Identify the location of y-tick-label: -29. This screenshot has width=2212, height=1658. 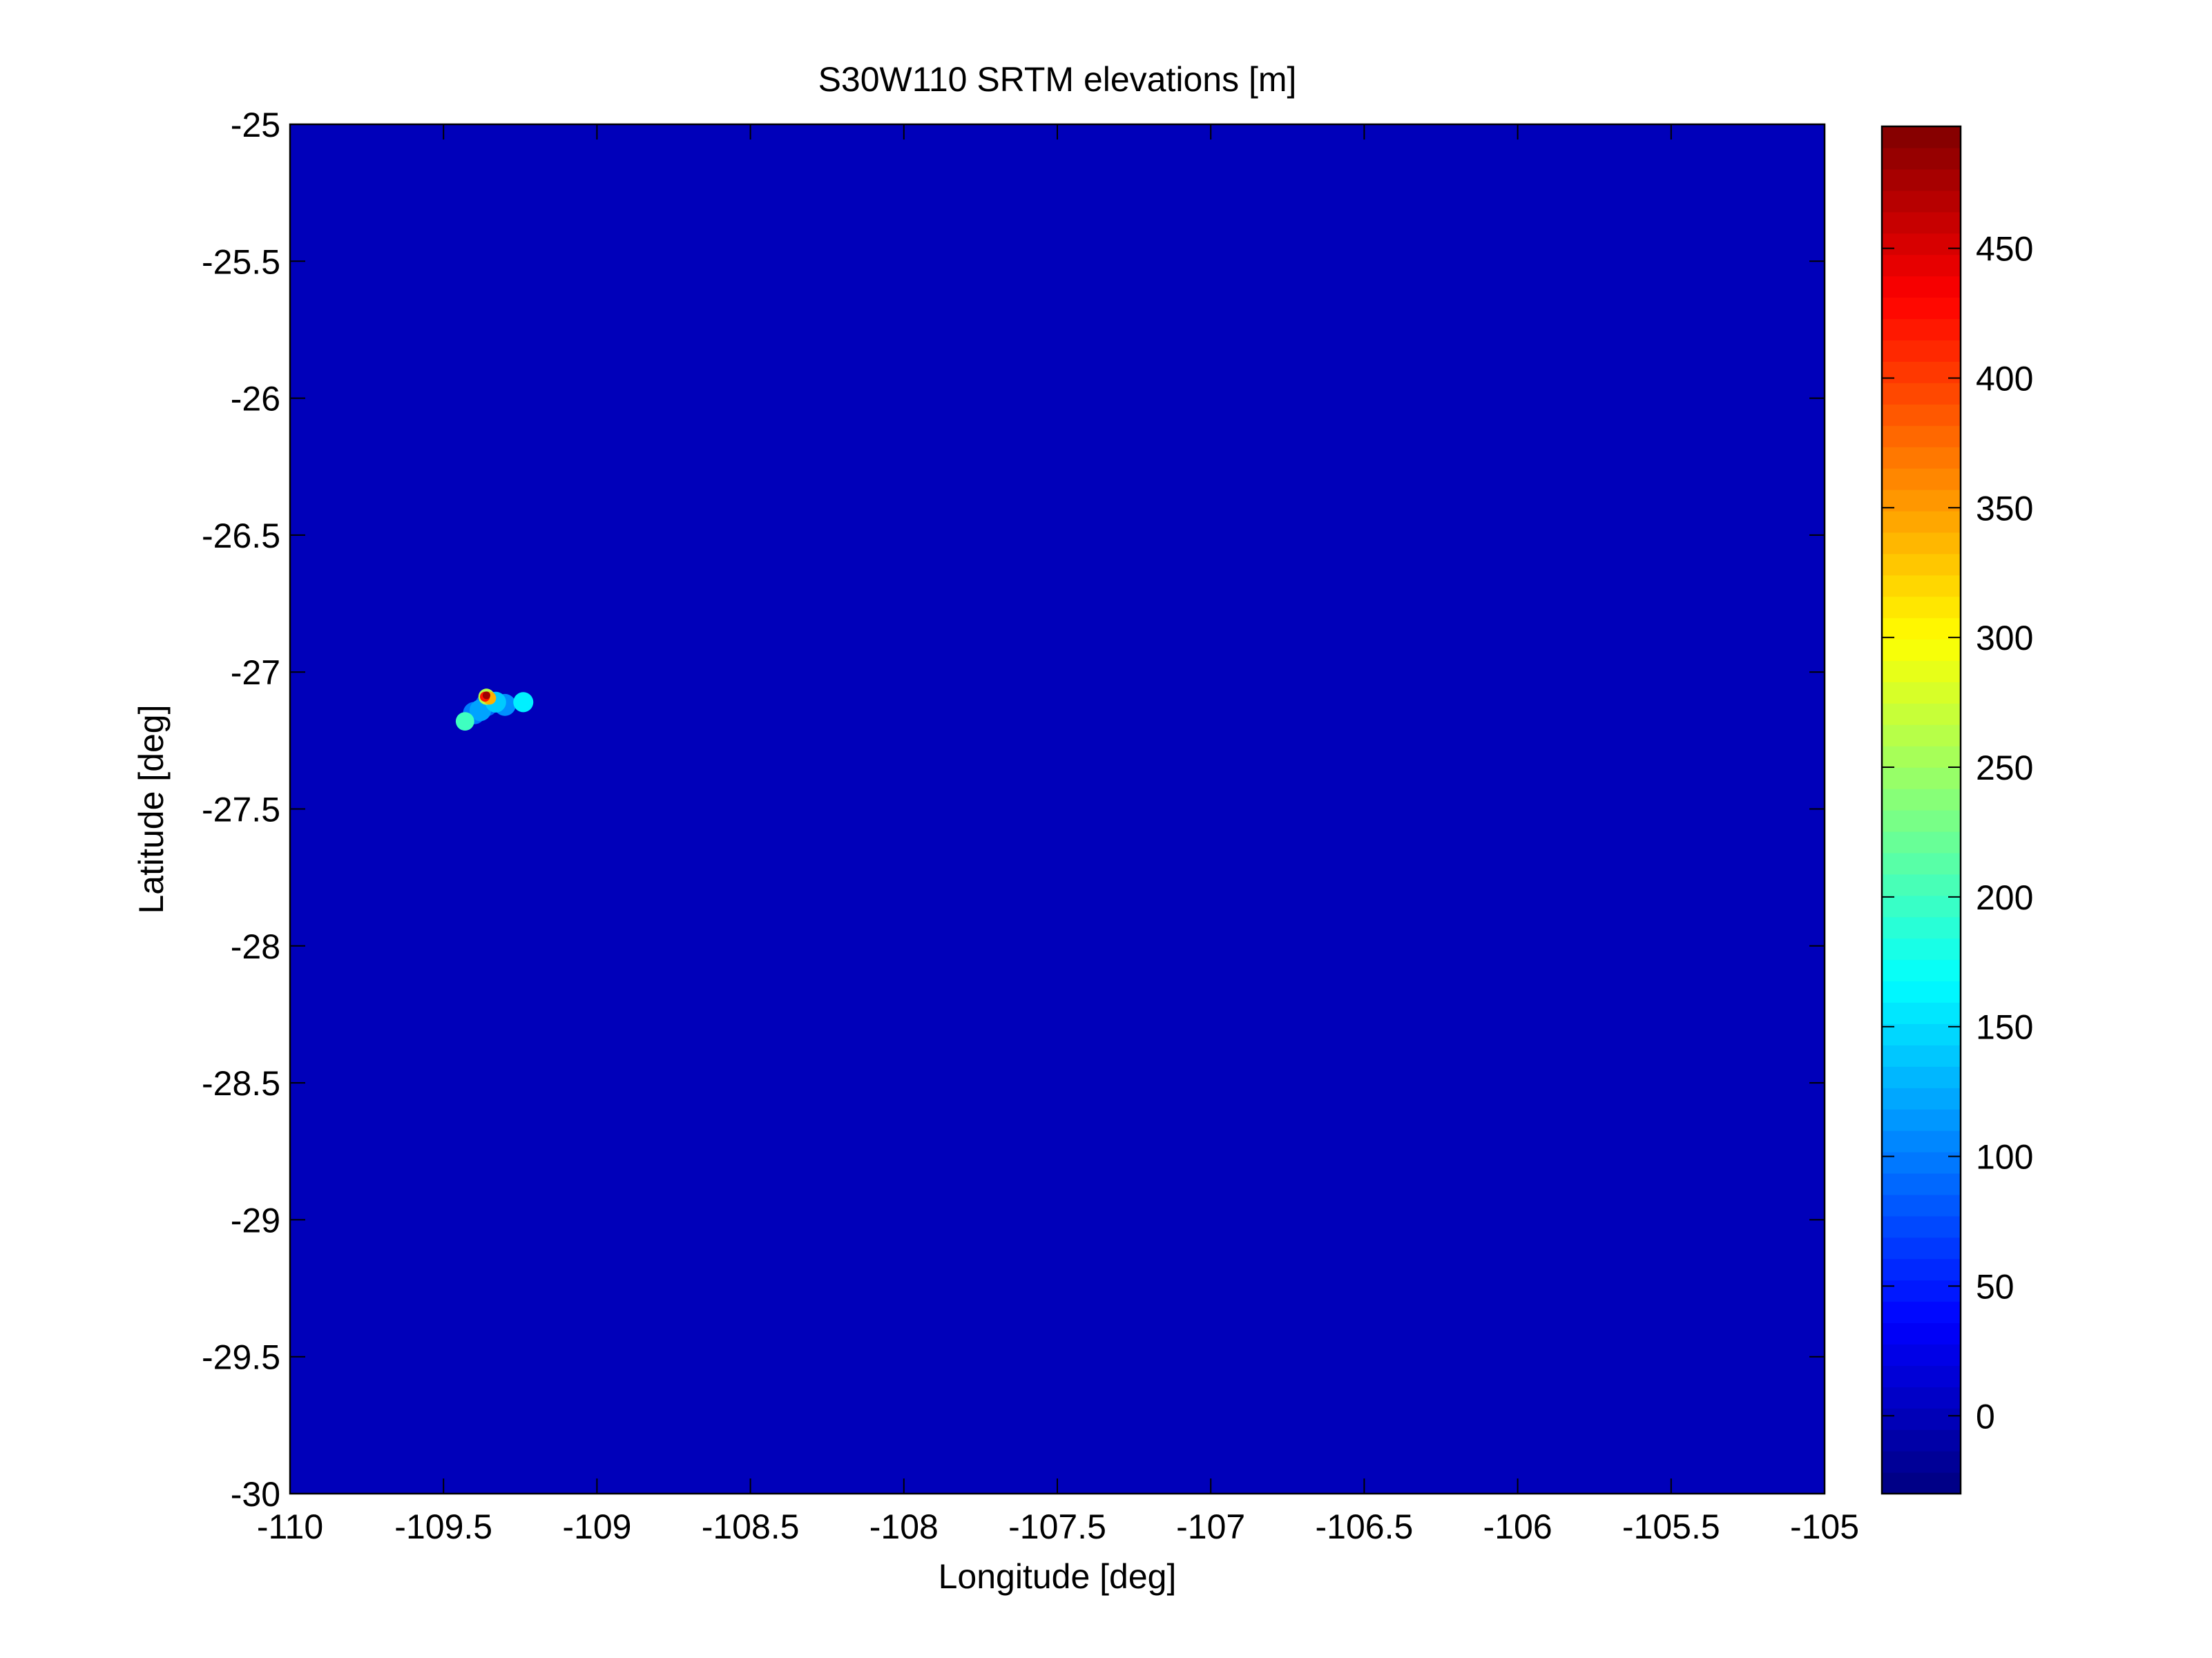
(256, 1220).